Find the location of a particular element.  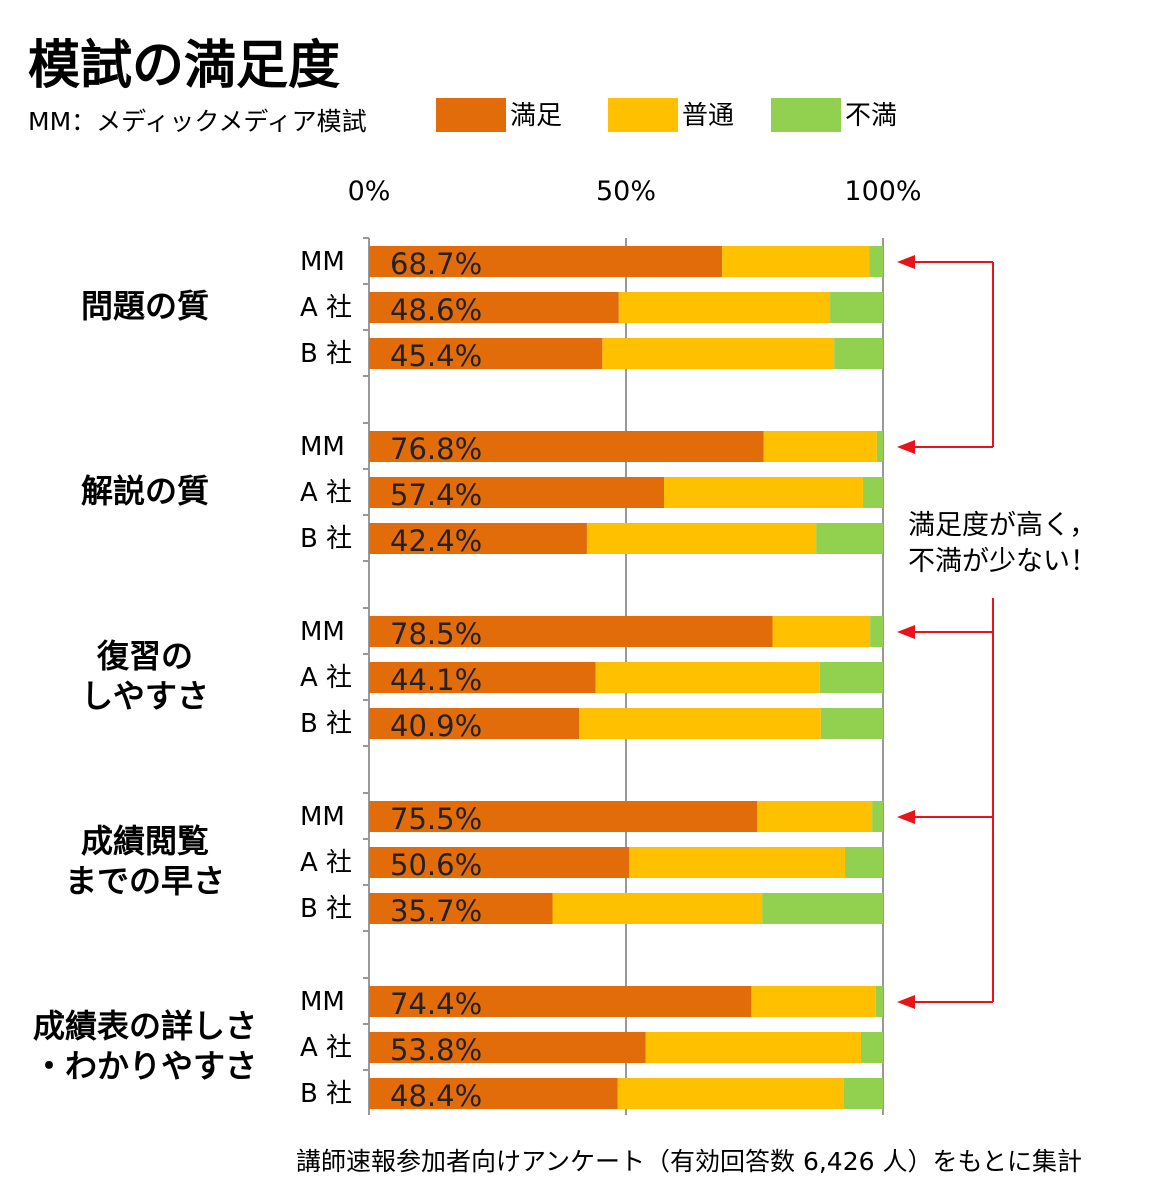

group-label: 問題の質 is located at coordinates (145, 306).